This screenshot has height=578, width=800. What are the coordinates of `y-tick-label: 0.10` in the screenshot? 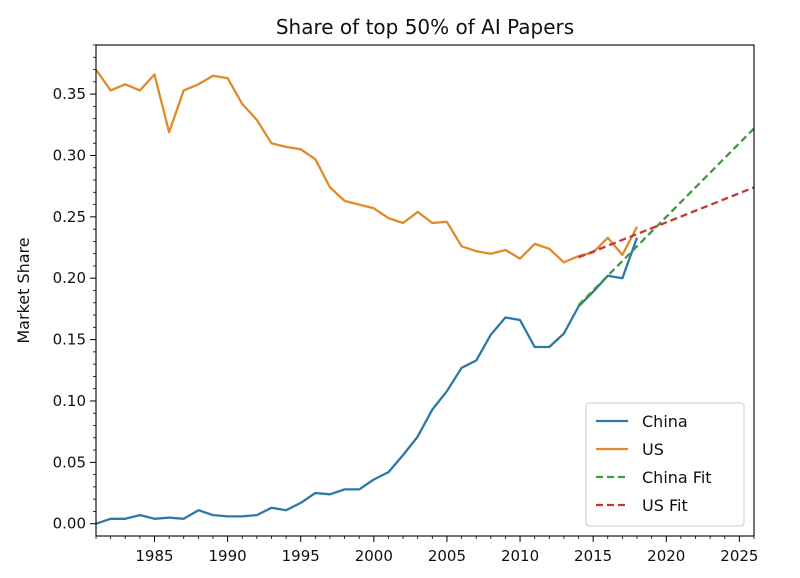 It's located at (69, 401).